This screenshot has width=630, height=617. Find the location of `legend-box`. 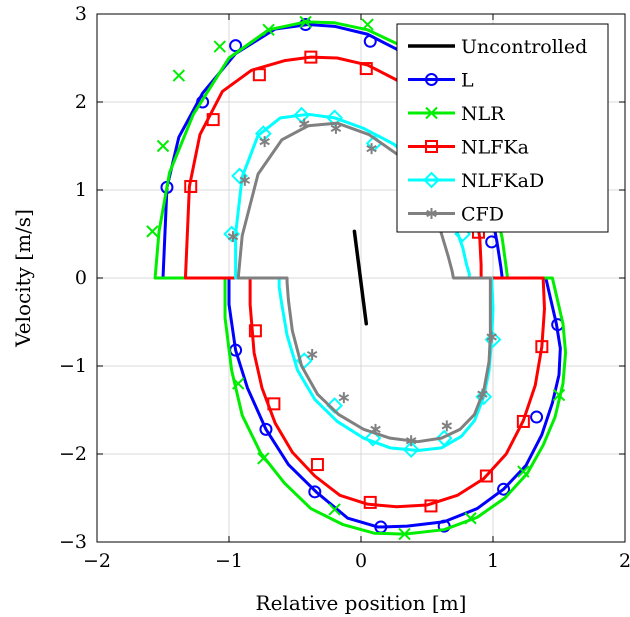

legend-box is located at coordinates (502, 128).